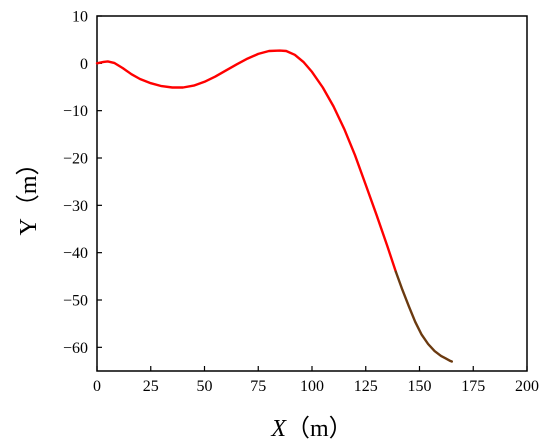 The height and width of the screenshot is (446, 550). What do you see at coordinates (278, 429) in the screenshot?
I see `x-axis-variable: X` at bounding box center [278, 429].